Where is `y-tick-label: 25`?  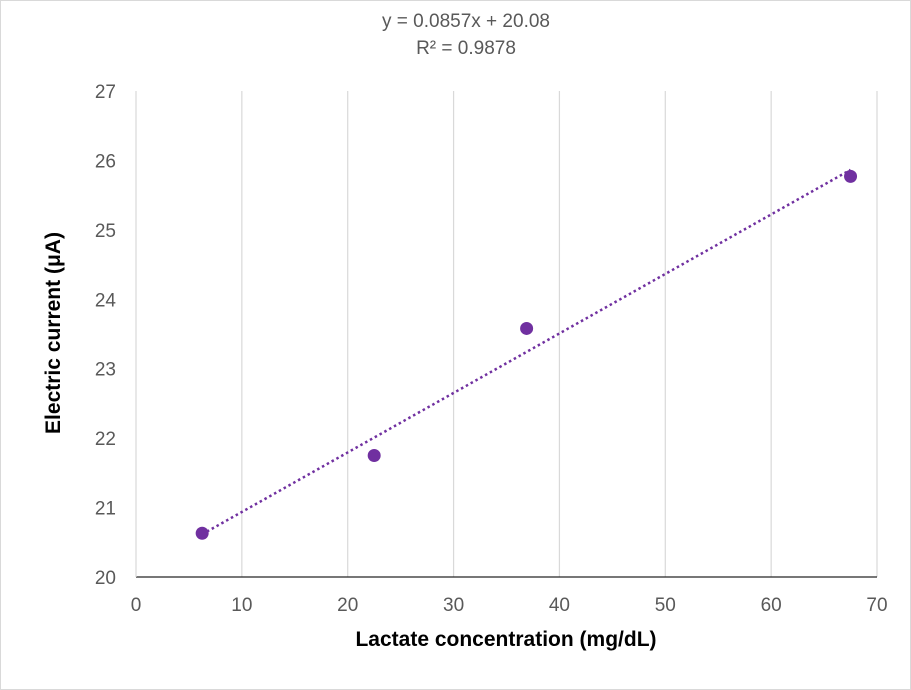 y-tick-label: 25 is located at coordinates (105, 231).